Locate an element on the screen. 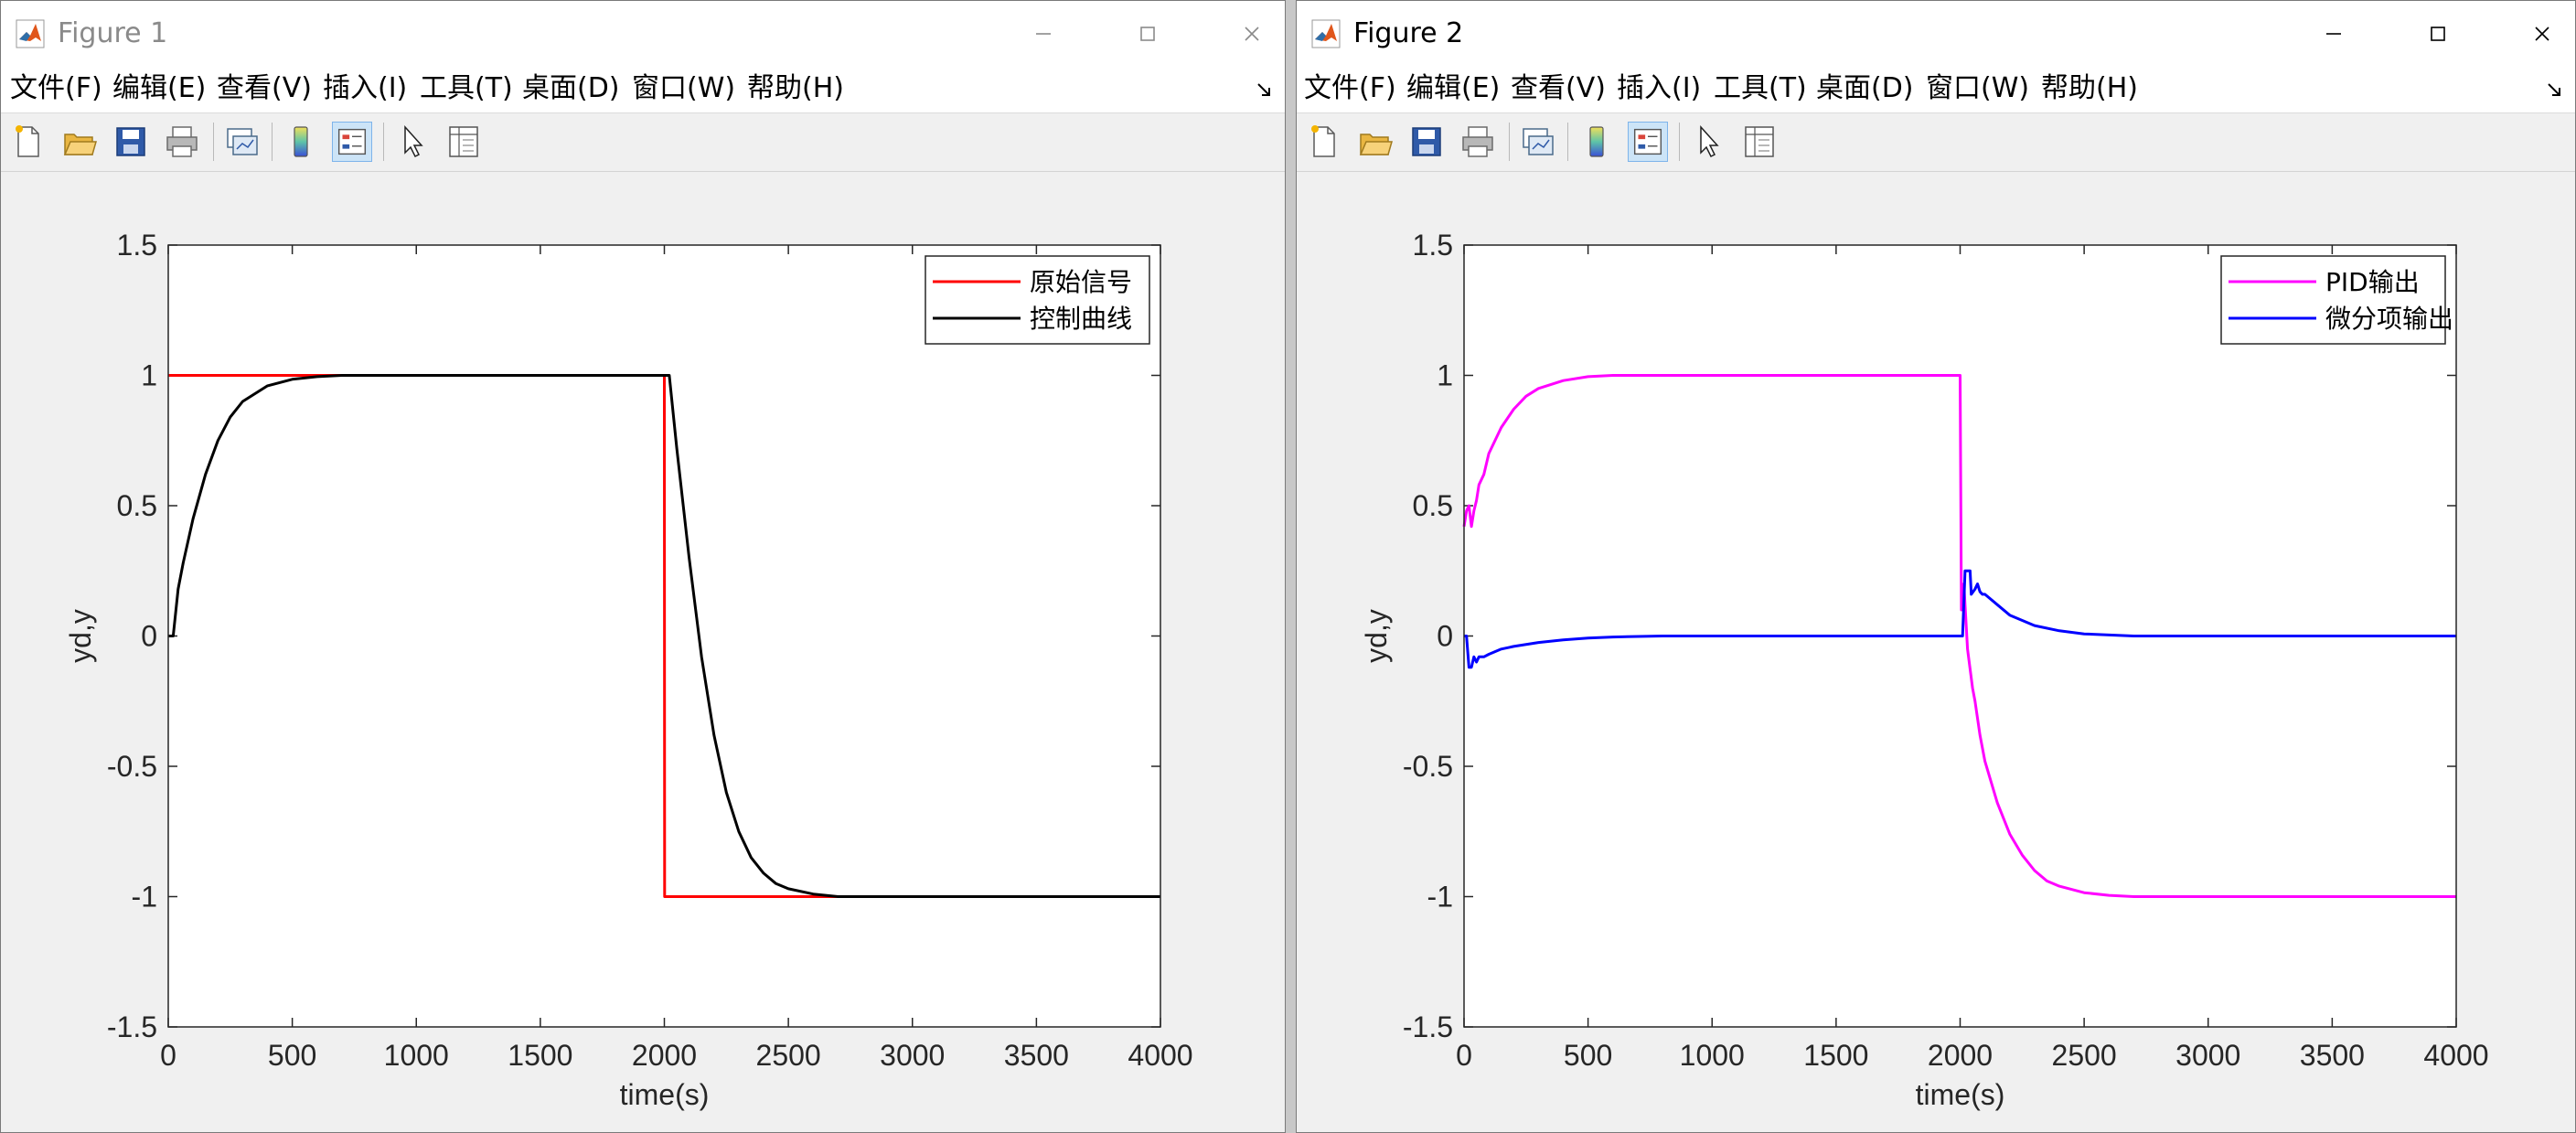  y-tick-label: -1.5 is located at coordinates (132, 1026).